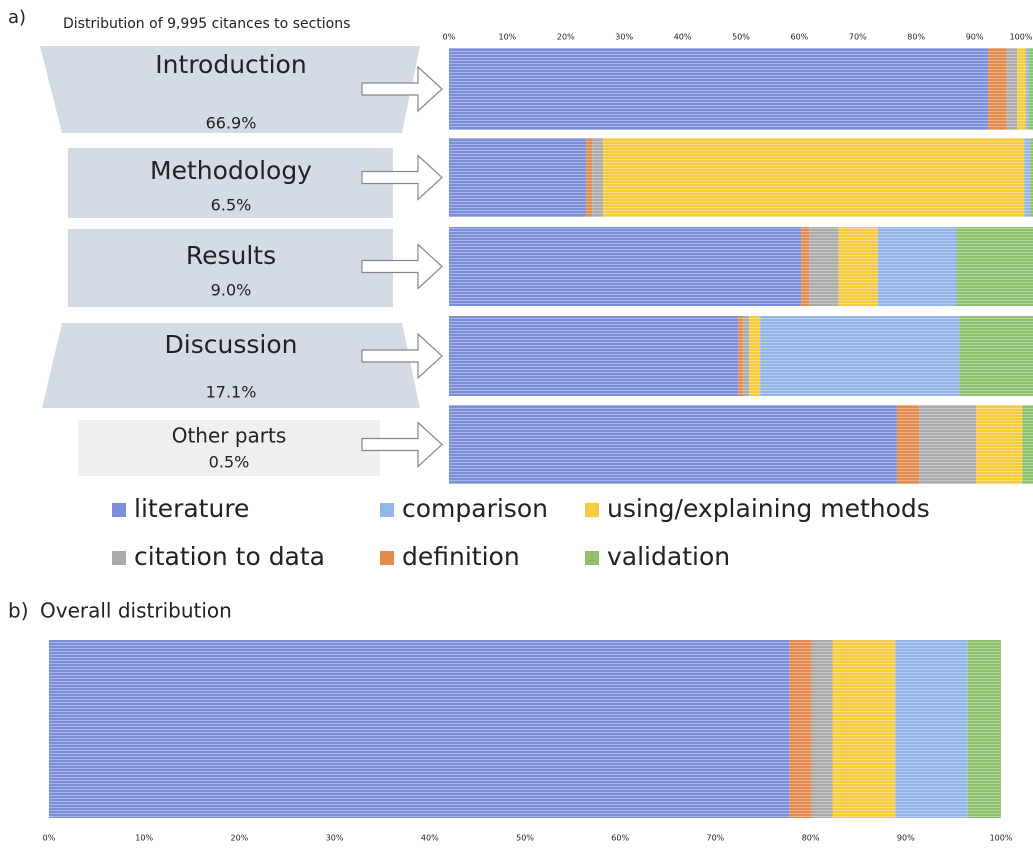 This screenshot has height=850, width=1033. I want to click on section-name: Introduction, so click(230, 64).